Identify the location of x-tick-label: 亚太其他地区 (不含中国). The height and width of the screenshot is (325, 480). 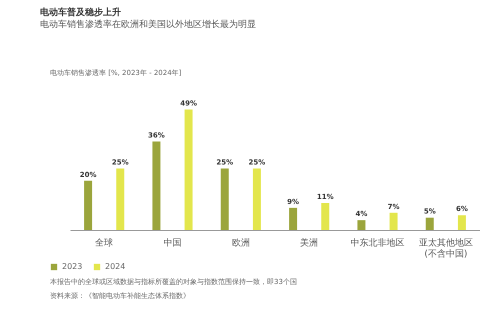
(445, 249).